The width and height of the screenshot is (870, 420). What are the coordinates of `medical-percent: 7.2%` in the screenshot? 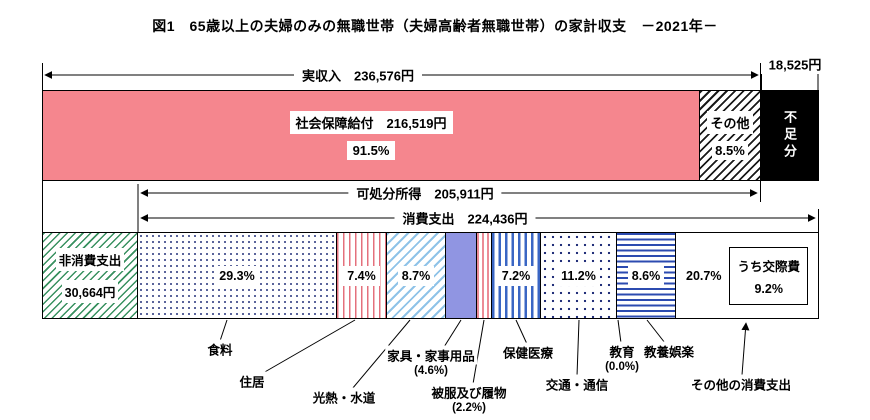 It's located at (516, 275).